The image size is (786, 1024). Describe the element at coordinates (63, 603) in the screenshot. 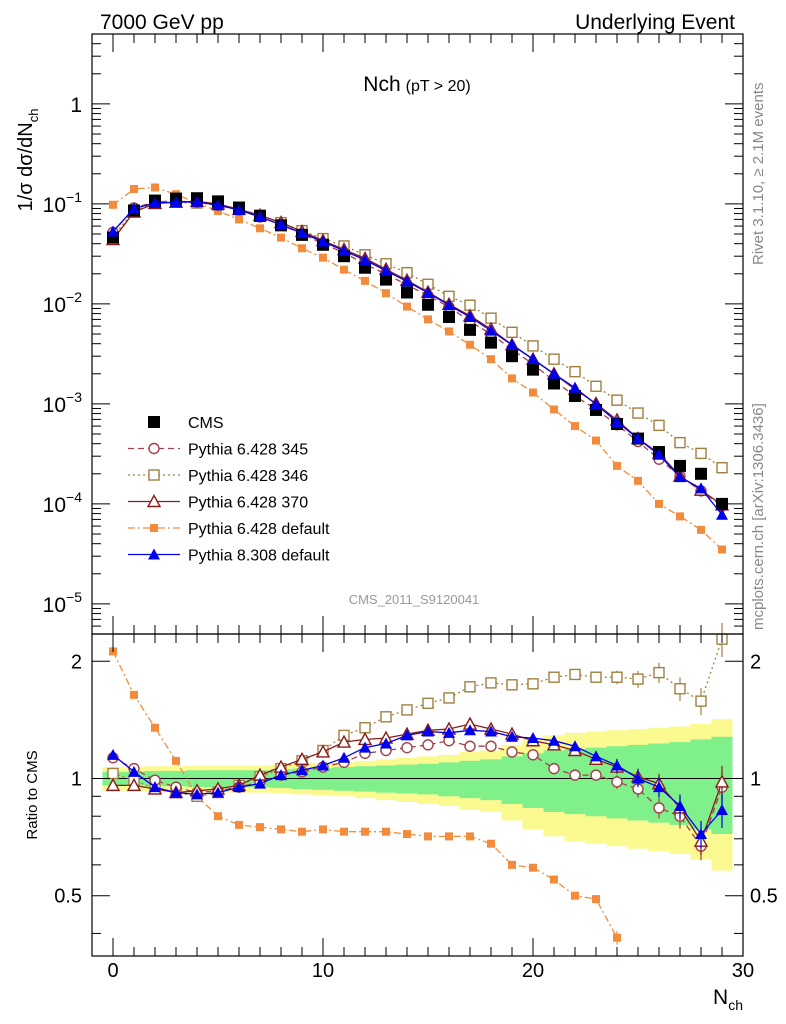

I see `y-tick-label: 10⁻⁵` at that location.